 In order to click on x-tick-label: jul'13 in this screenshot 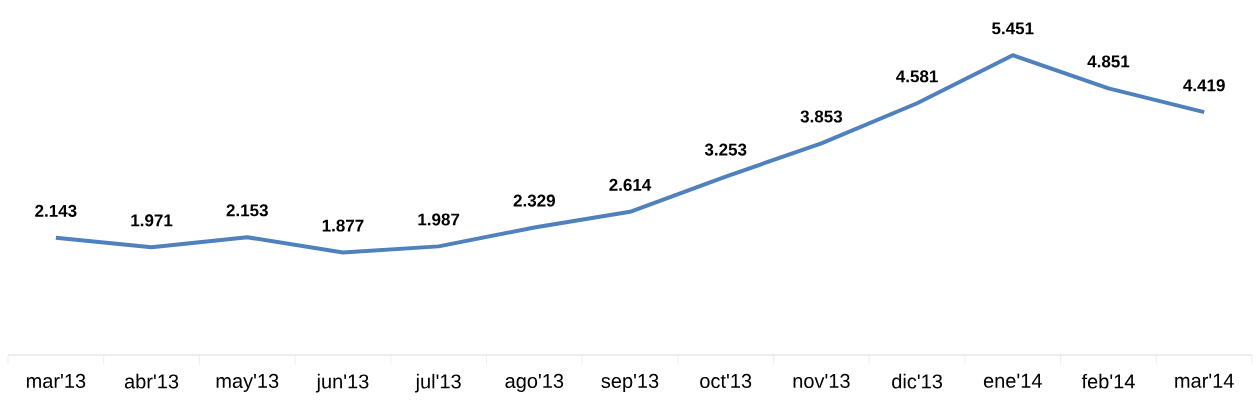, I will do `click(438, 383)`.